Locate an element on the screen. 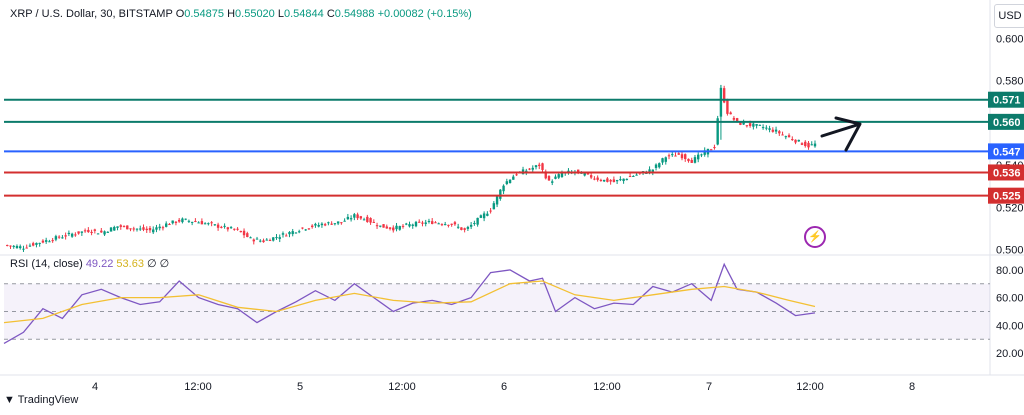  level-price-label: 0.571 is located at coordinates (1007, 101).